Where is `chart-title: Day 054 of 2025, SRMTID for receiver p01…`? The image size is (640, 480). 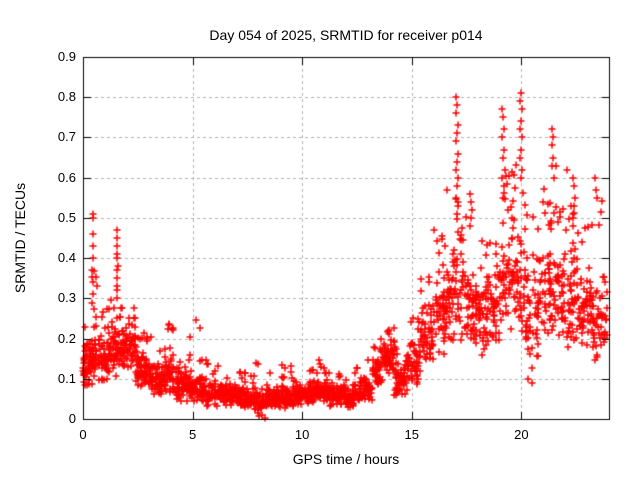 chart-title: Day 054 of 2025, SRMTID for receiver p01… is located at coordinates (346, 35).